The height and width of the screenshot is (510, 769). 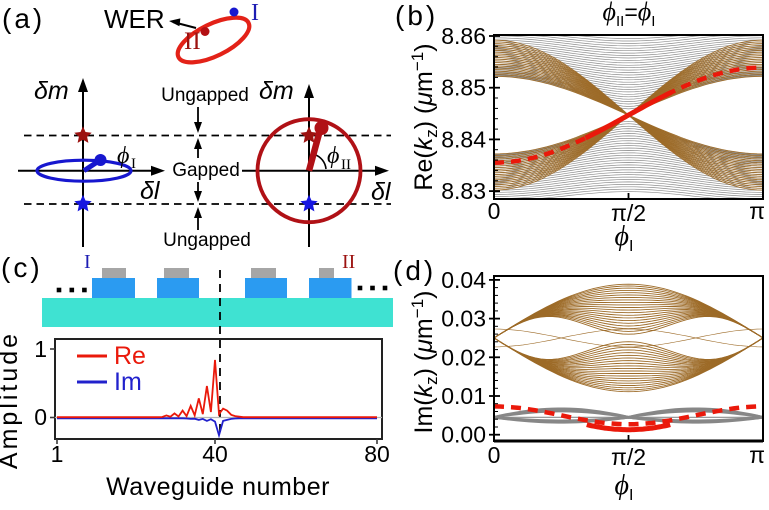 What do you see at coordinates (11, 400) in the screenshot?
I see `svg-text: Amplitude` at bounding box center [11, 400].